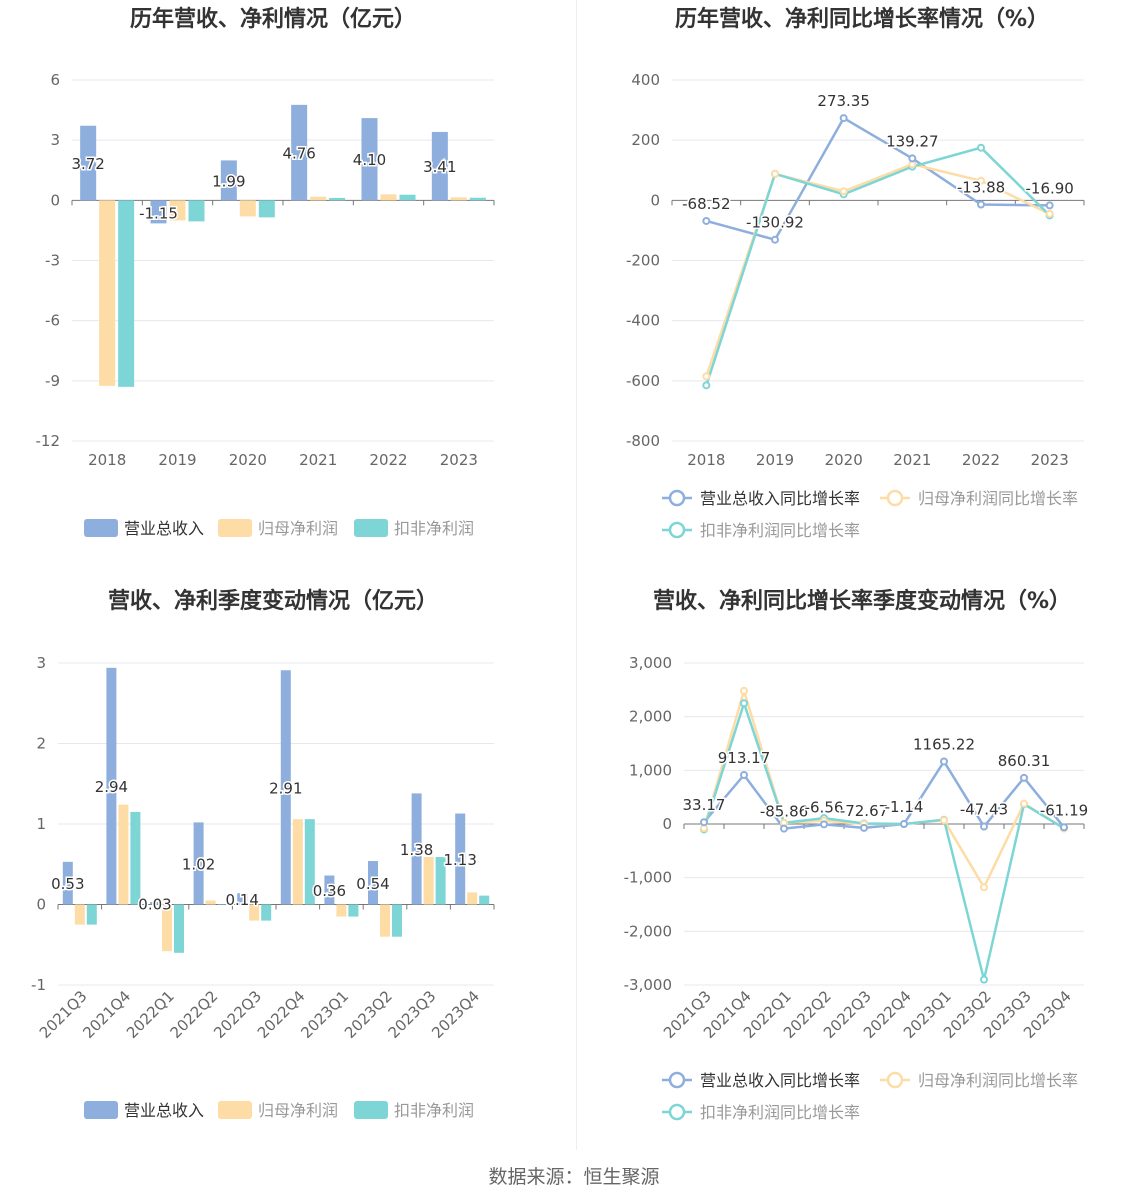  I want to click on data-source-note: 数据来源：恒生聚源, so click(574, 1177).